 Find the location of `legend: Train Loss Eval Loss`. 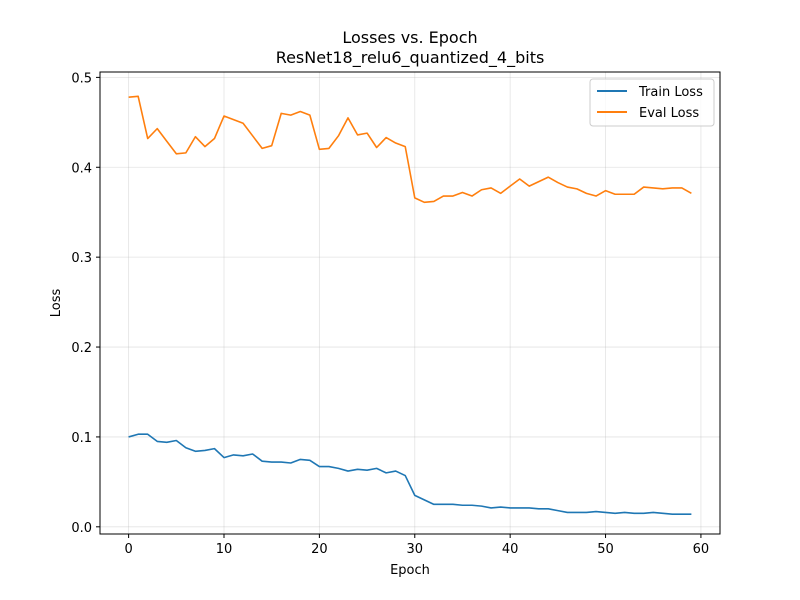

legend: Train Loss Eval Loss is located at coordinates (652, 102).